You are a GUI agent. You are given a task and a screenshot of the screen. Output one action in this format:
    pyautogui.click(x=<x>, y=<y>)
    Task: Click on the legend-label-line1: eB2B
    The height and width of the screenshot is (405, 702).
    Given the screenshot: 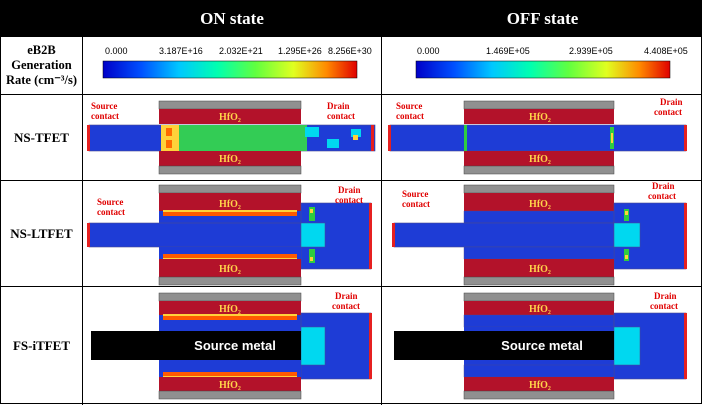 What is the action you would take?
    pyautogui.click(x=41, y=50)
    